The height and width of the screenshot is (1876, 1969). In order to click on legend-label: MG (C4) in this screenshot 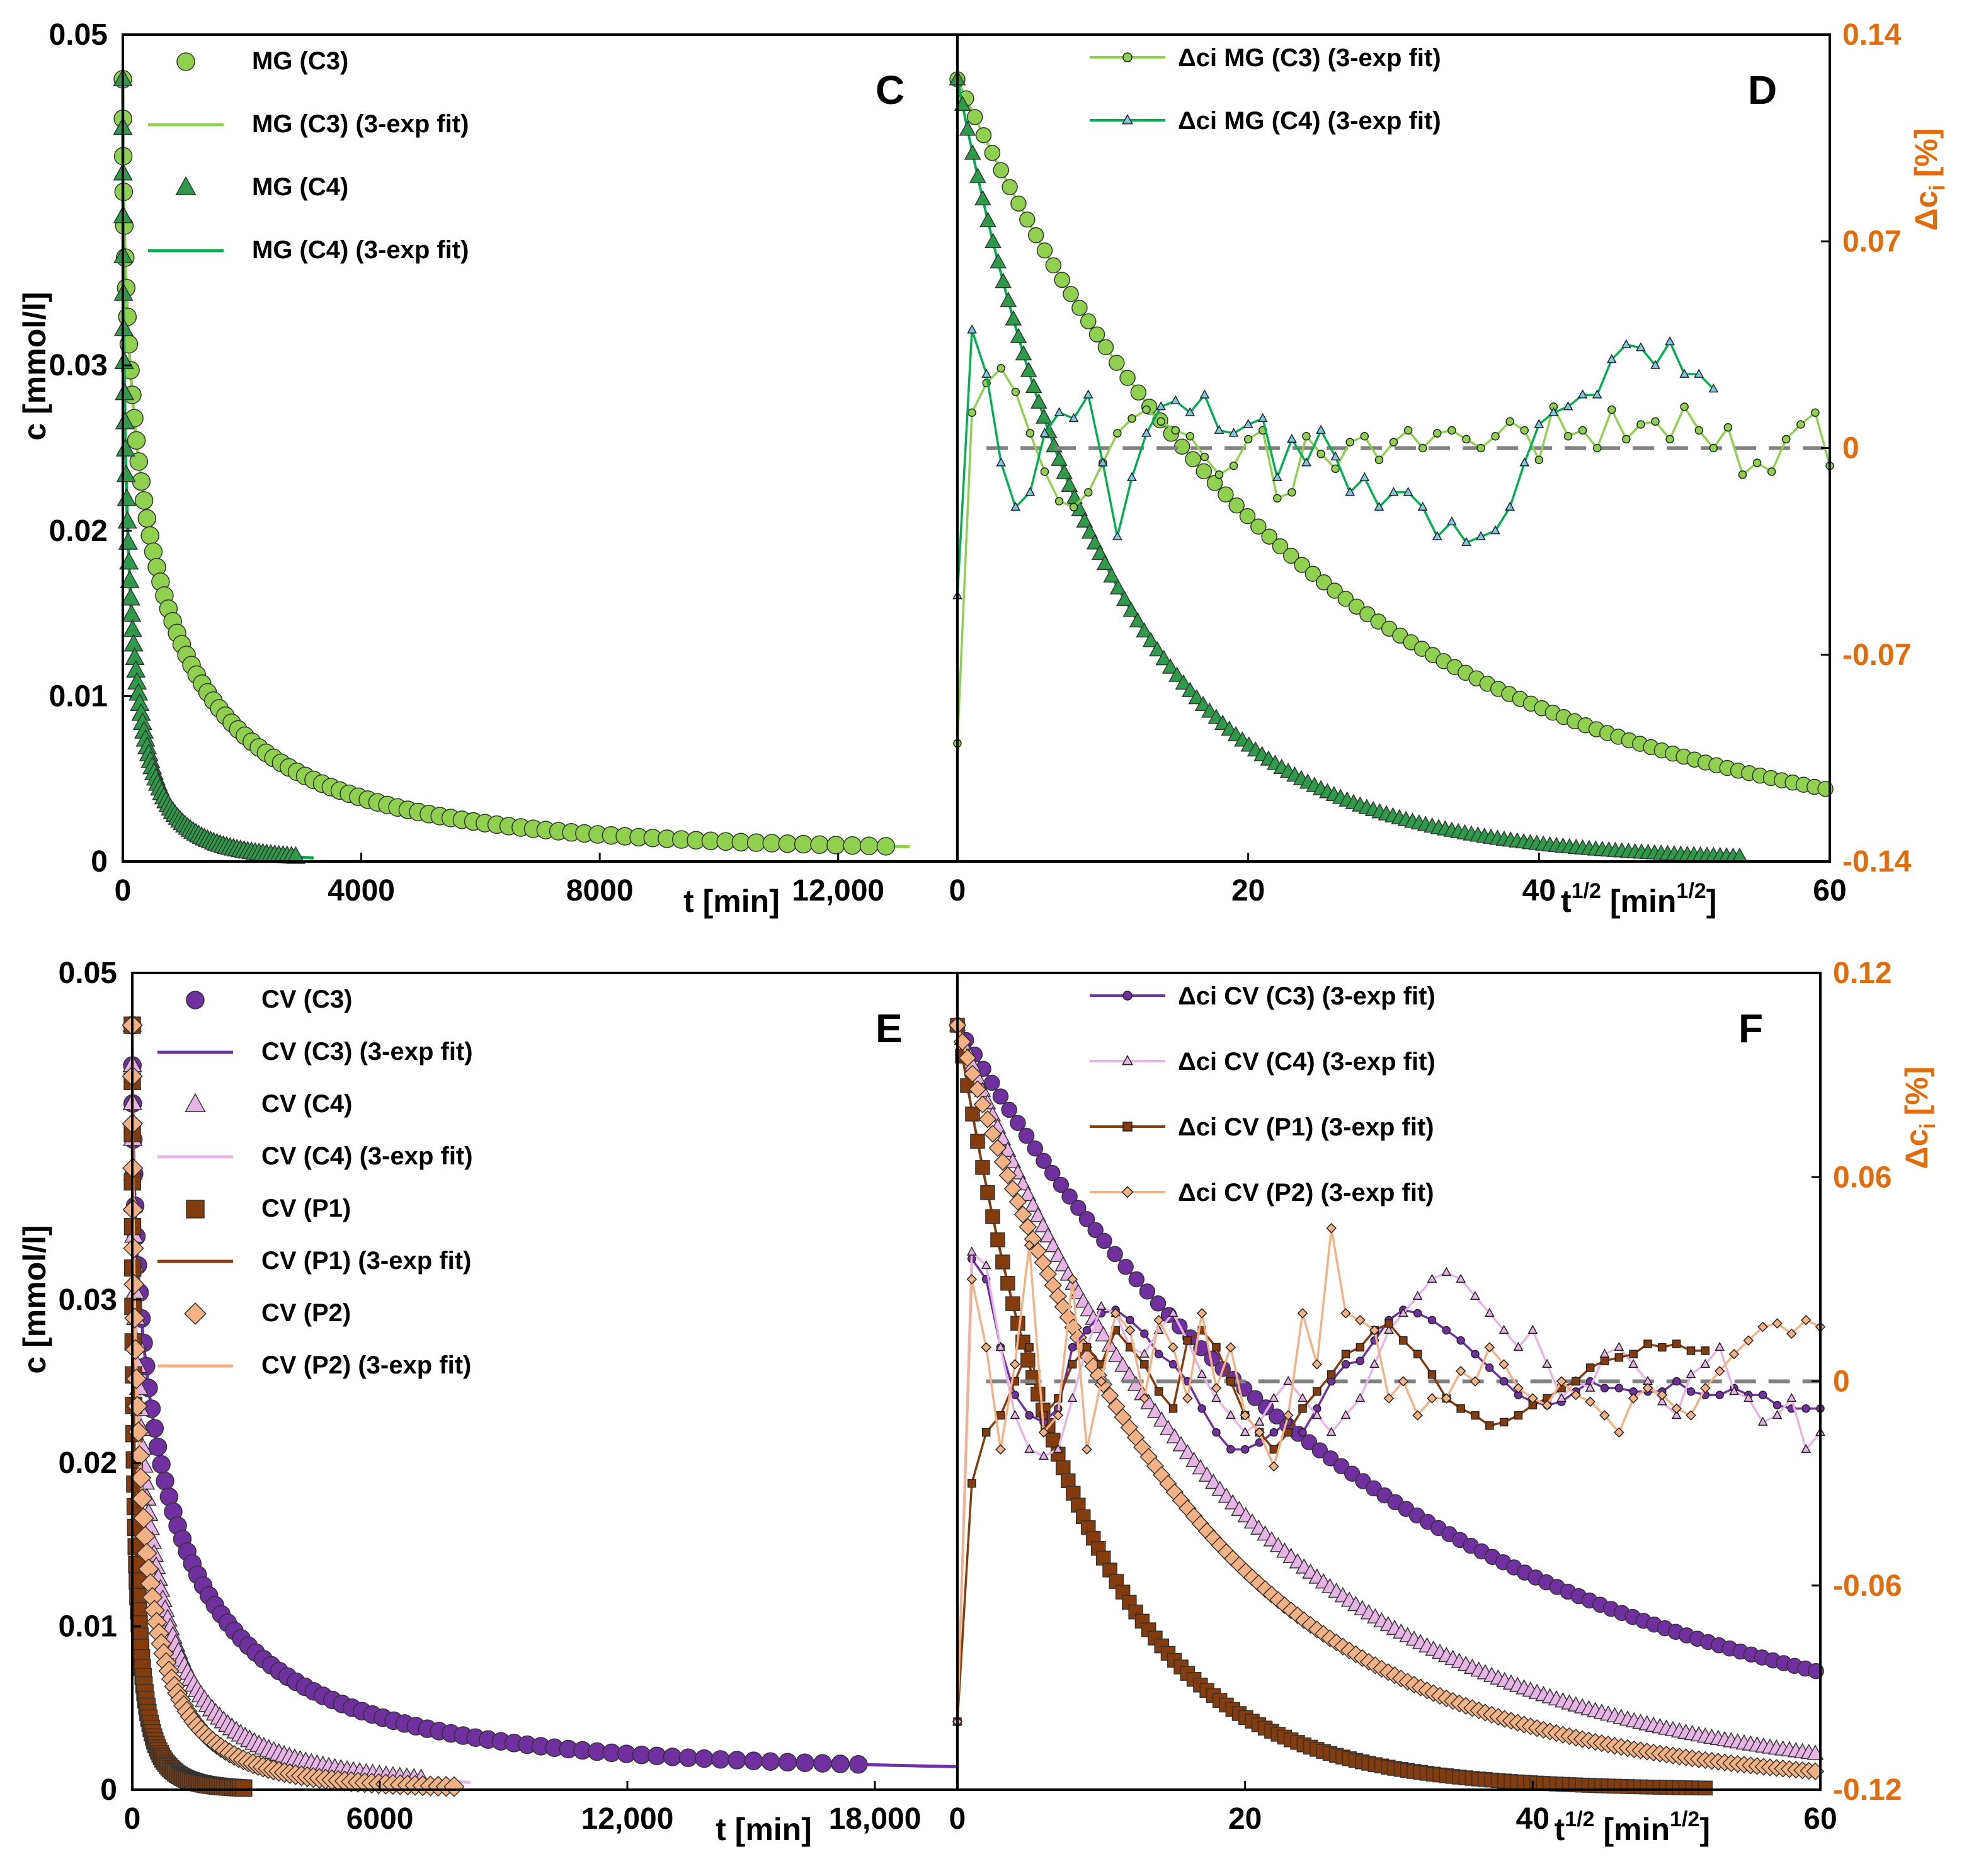, I will do `click(300, 187)`.